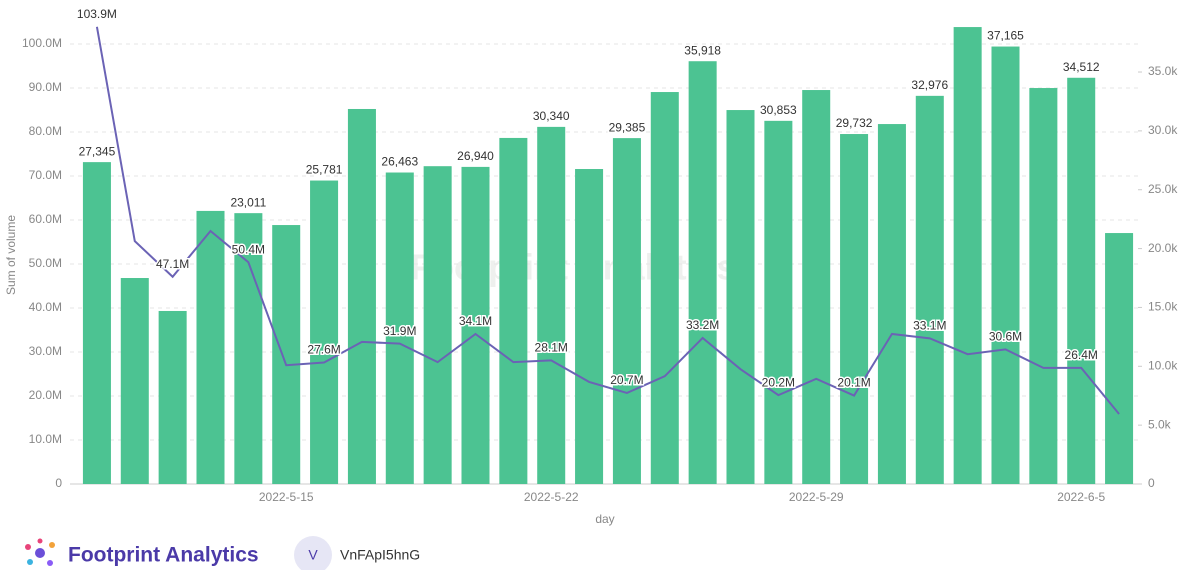  Describe the element at coordinates (45, 395) in the screenshot. I see `y-tick-label: 20.0M` at that location.